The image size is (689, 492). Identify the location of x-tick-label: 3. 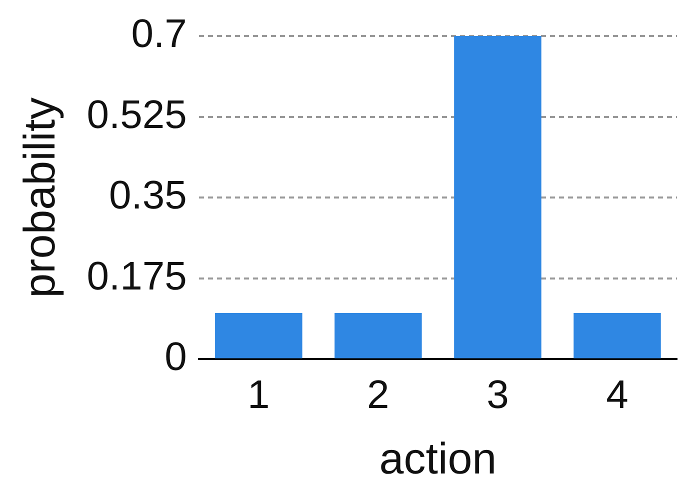
(497, 395).